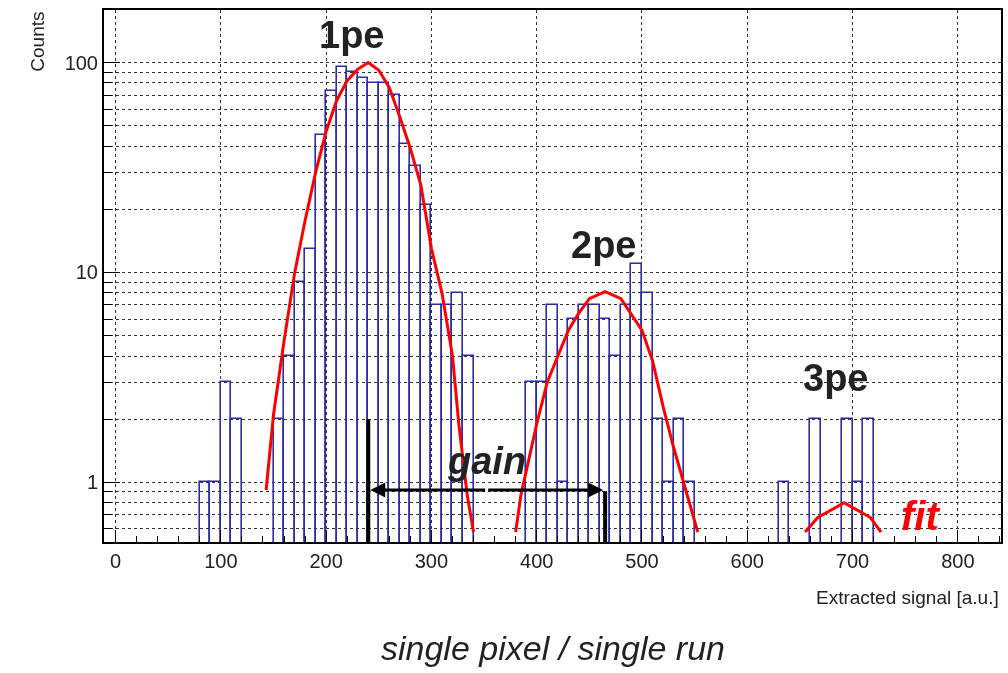  I want to click on x-axis-title: Extracted signal [a.u.], so click(907, 597).